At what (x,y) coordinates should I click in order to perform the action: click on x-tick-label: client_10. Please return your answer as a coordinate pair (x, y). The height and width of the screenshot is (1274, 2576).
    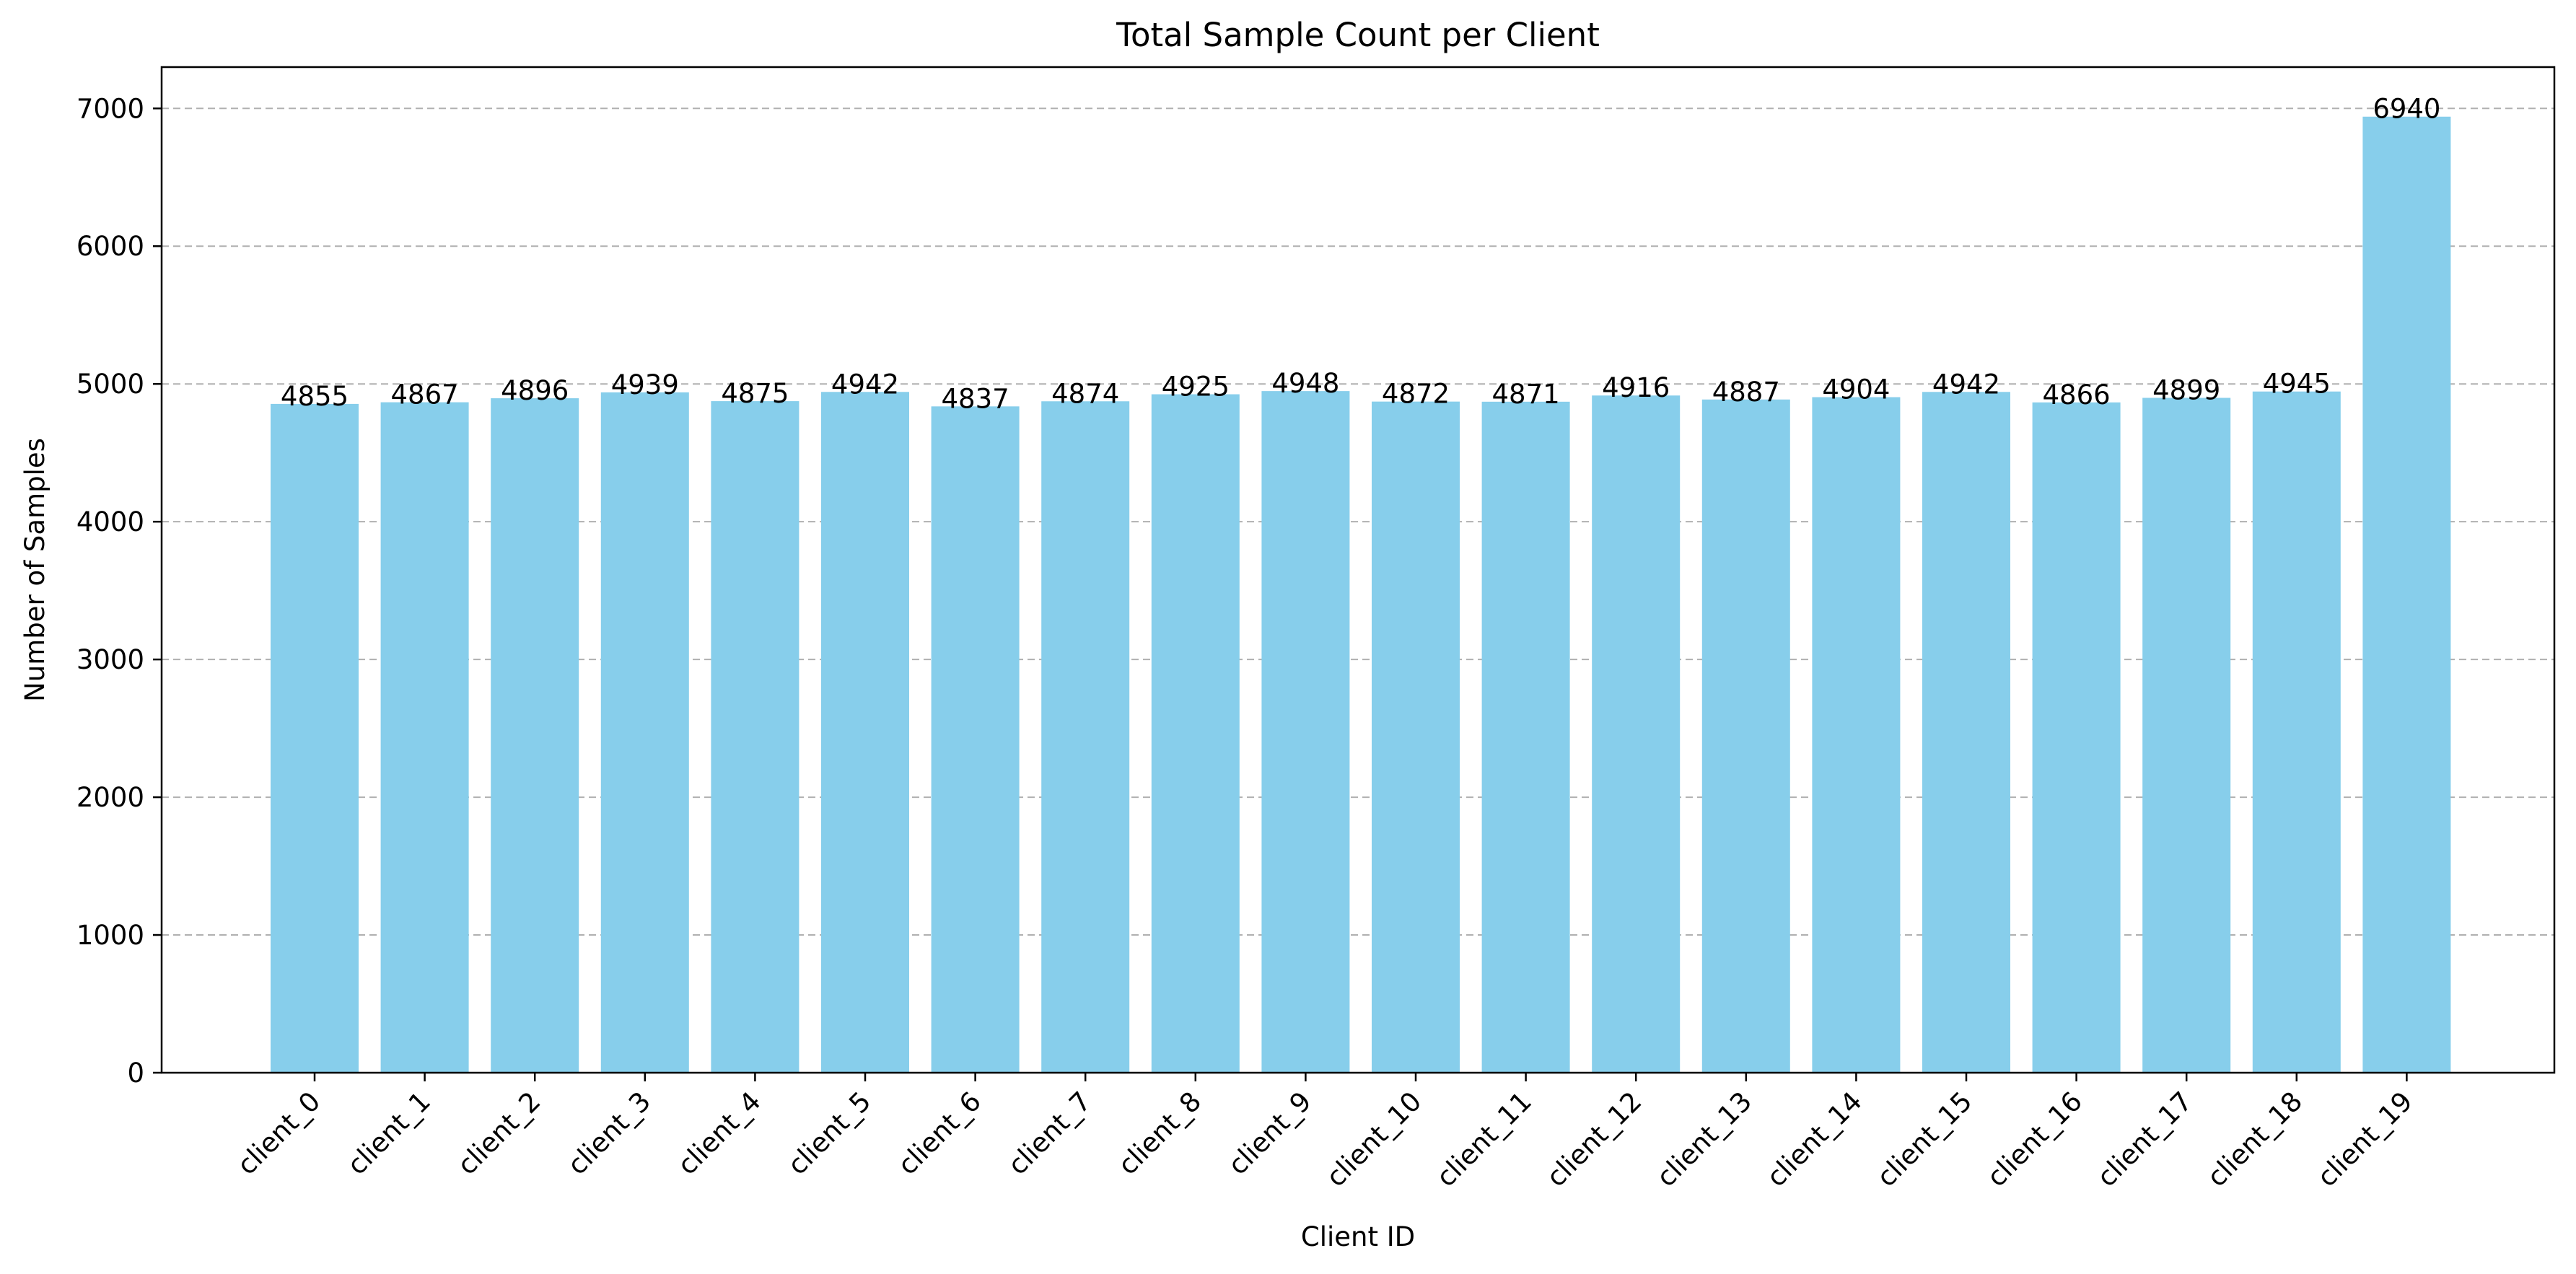
    Looking at the image, I should click on (1374, 1140).